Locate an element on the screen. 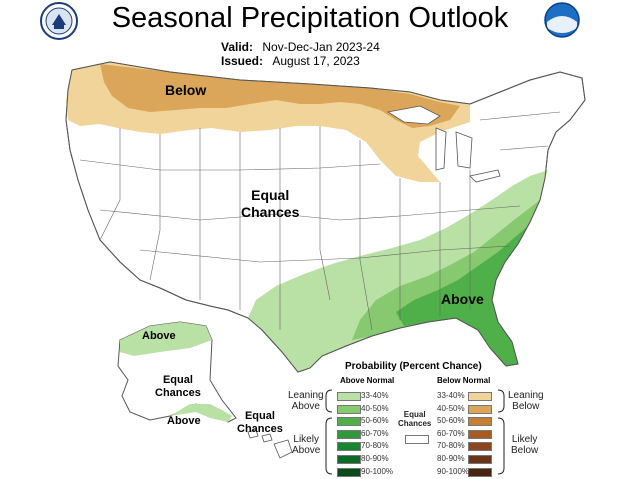  below-legend-range-label: 70-80% is located at coordinates (451, 446).